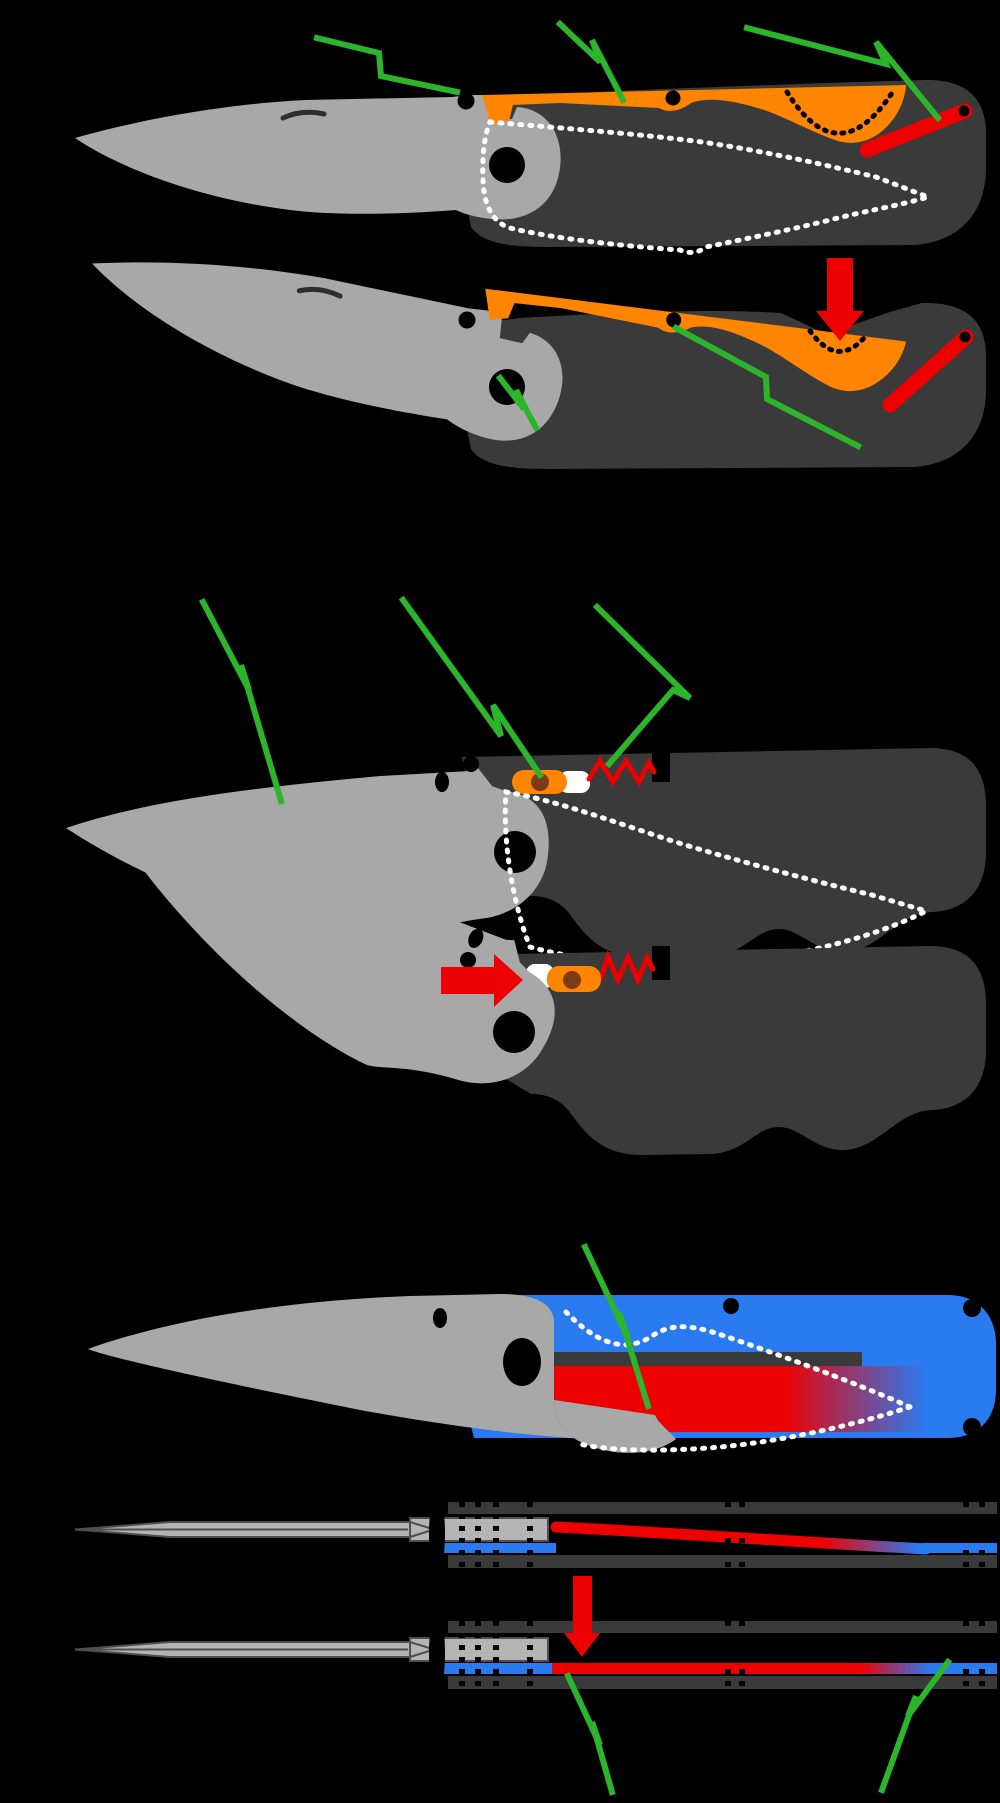 This screenshot has height=1803, width=1000. I want to click on leader-line-rocker-arm, so click(767, 387).